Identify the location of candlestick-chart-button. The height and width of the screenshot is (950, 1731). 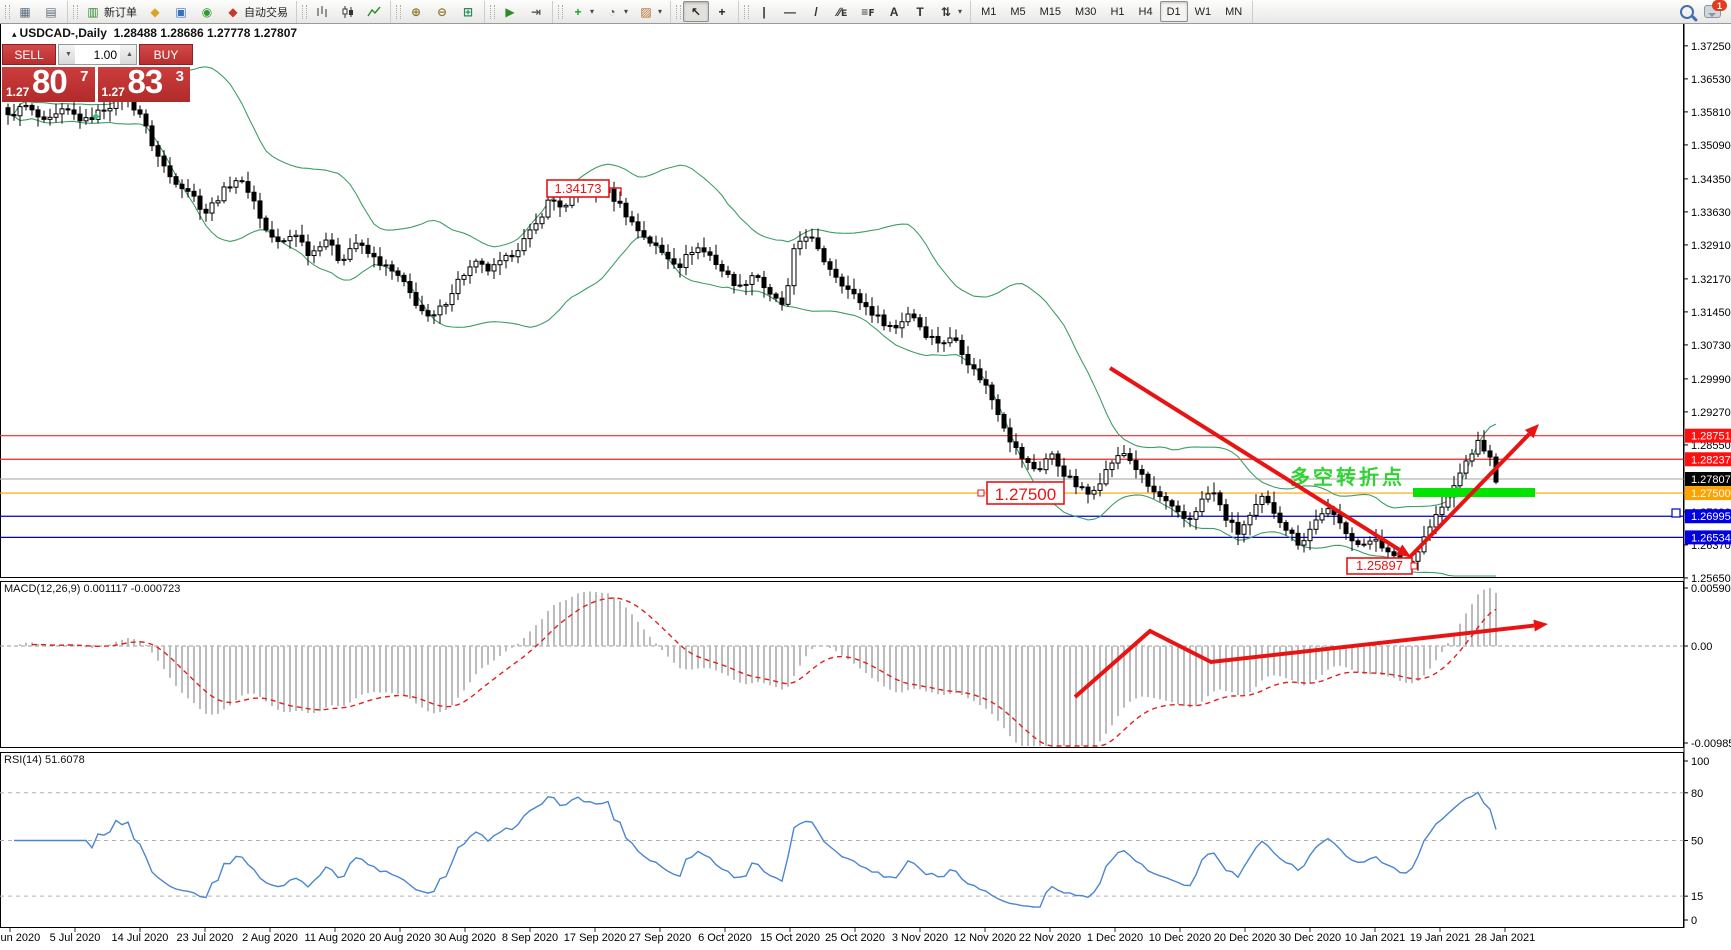
(348, 11).